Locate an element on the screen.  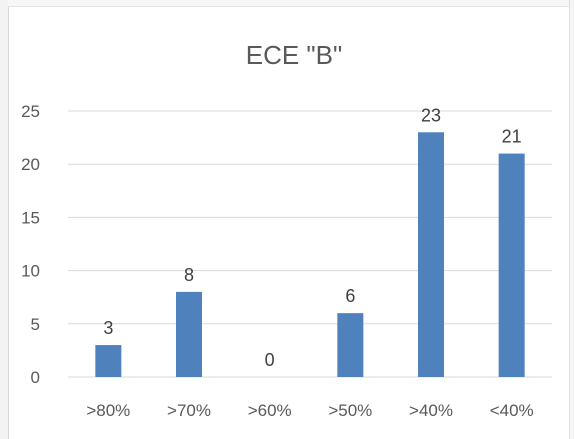
y-tick-label-10: 10 is located at coordinates (30, 271).